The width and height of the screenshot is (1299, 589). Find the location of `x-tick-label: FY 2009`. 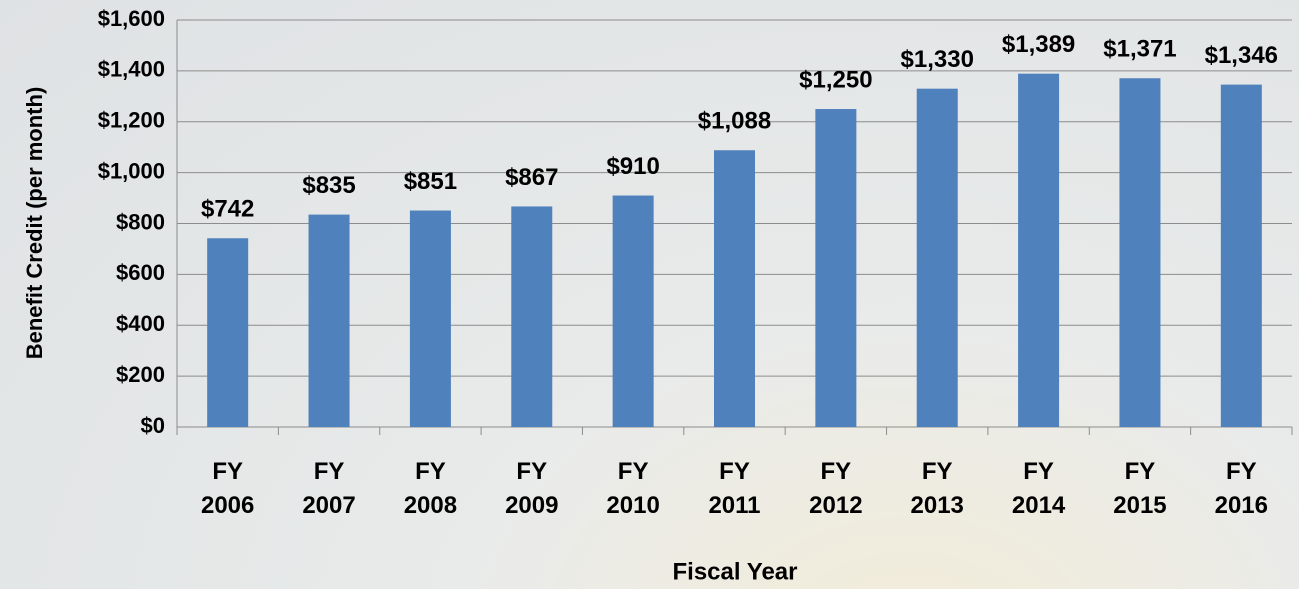

x-tick-label: FY 2009 is located at coordinates (532, 488).